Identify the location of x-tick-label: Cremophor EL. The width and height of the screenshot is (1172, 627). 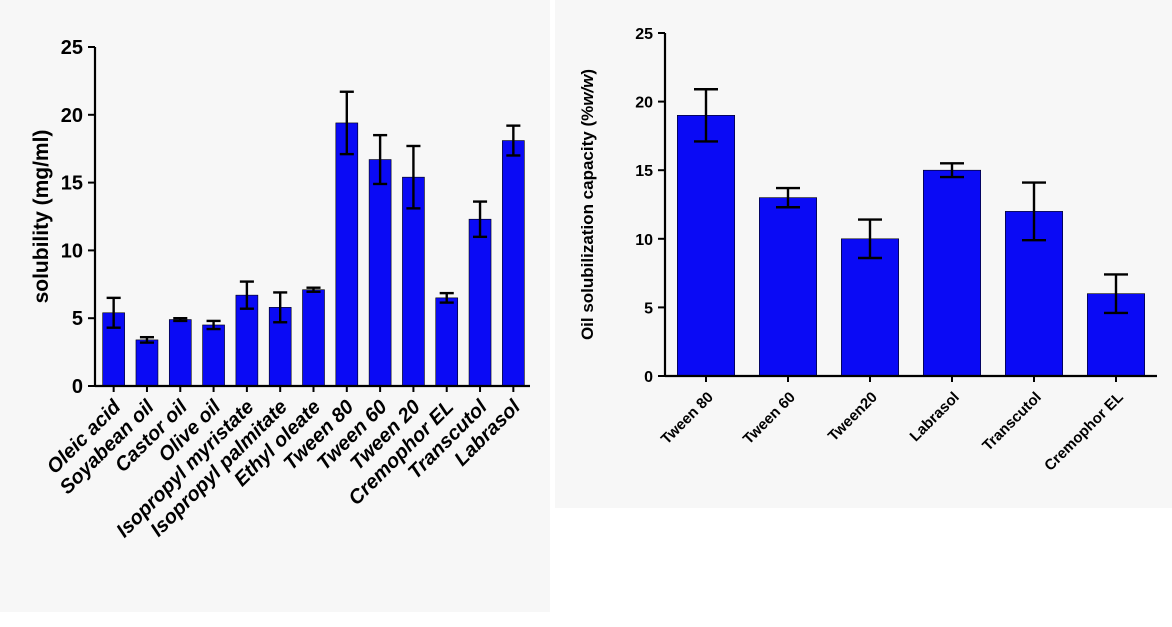
(1084, 432).